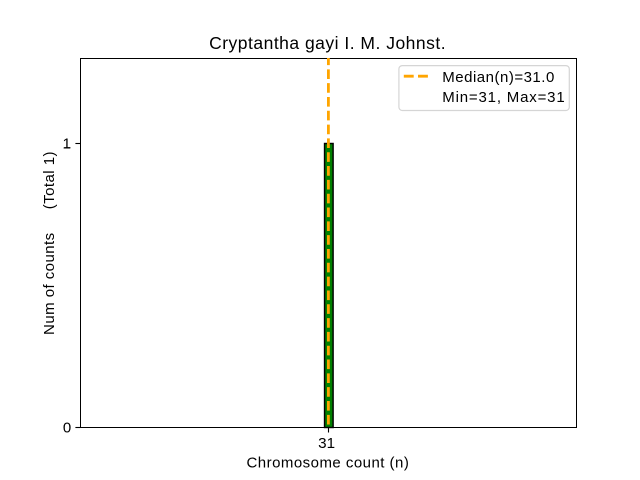 This screenshot has height=480, width=640. Describe the element at coordinates (503, 97) in the screenshot. I see `svg-text: Min=31, Max=31` at that location.